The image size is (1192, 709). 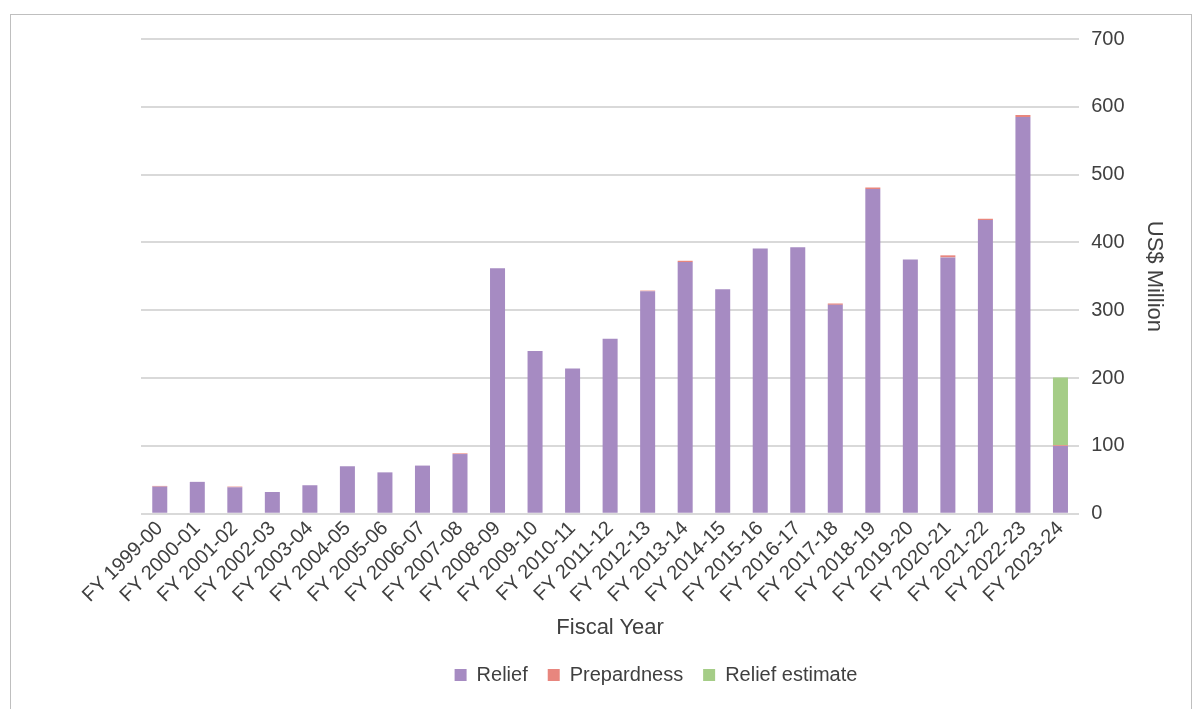 What do you see at coordinates (1097, 512) in the screenshot?
I see `y-tick-label: 0` at bounding box center [1097, 512].